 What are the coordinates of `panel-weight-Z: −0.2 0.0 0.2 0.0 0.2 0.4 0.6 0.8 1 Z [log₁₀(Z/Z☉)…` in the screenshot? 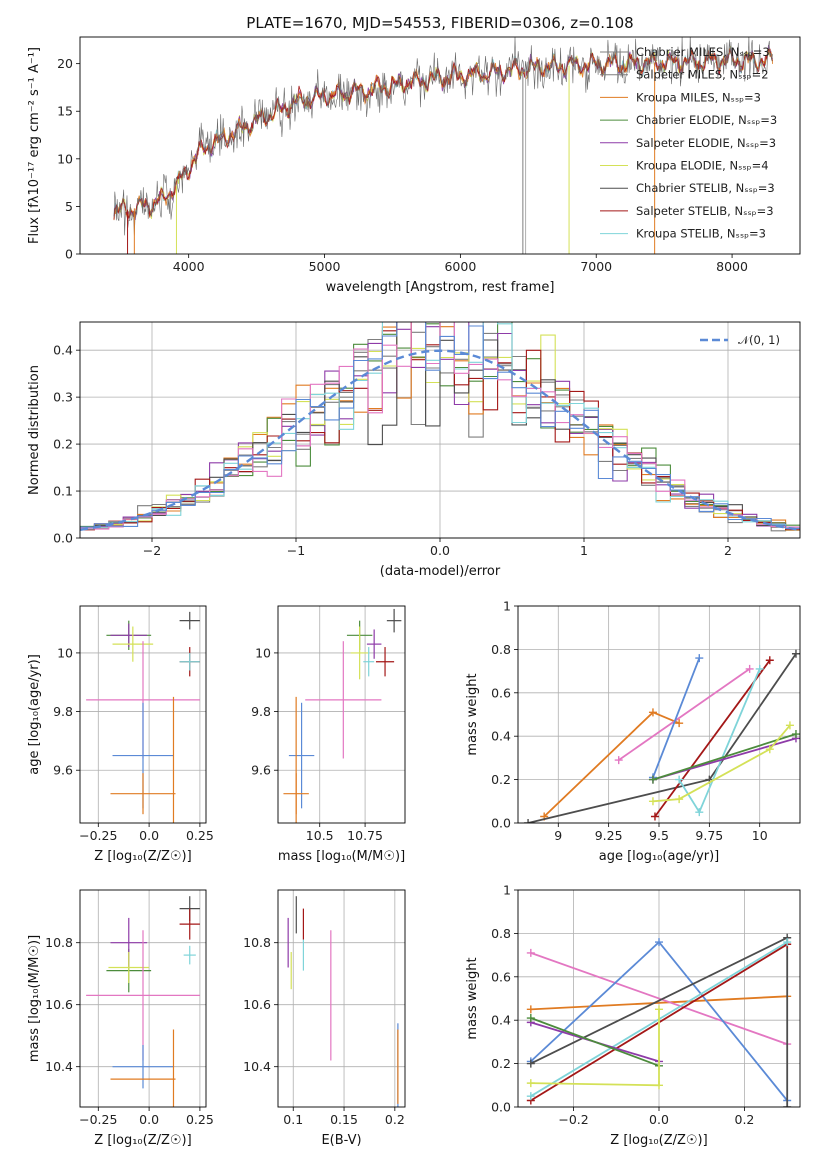 It's located at (633, 1015).